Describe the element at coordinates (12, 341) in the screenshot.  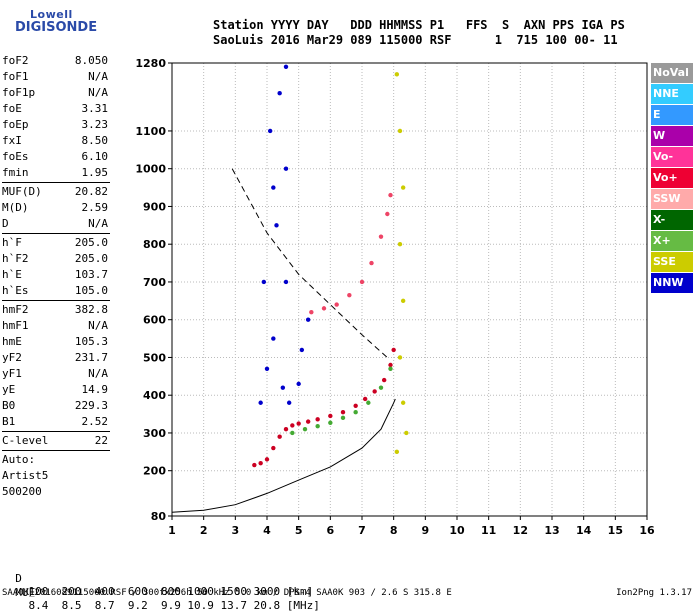
I see `param-label: hmE` at that location.